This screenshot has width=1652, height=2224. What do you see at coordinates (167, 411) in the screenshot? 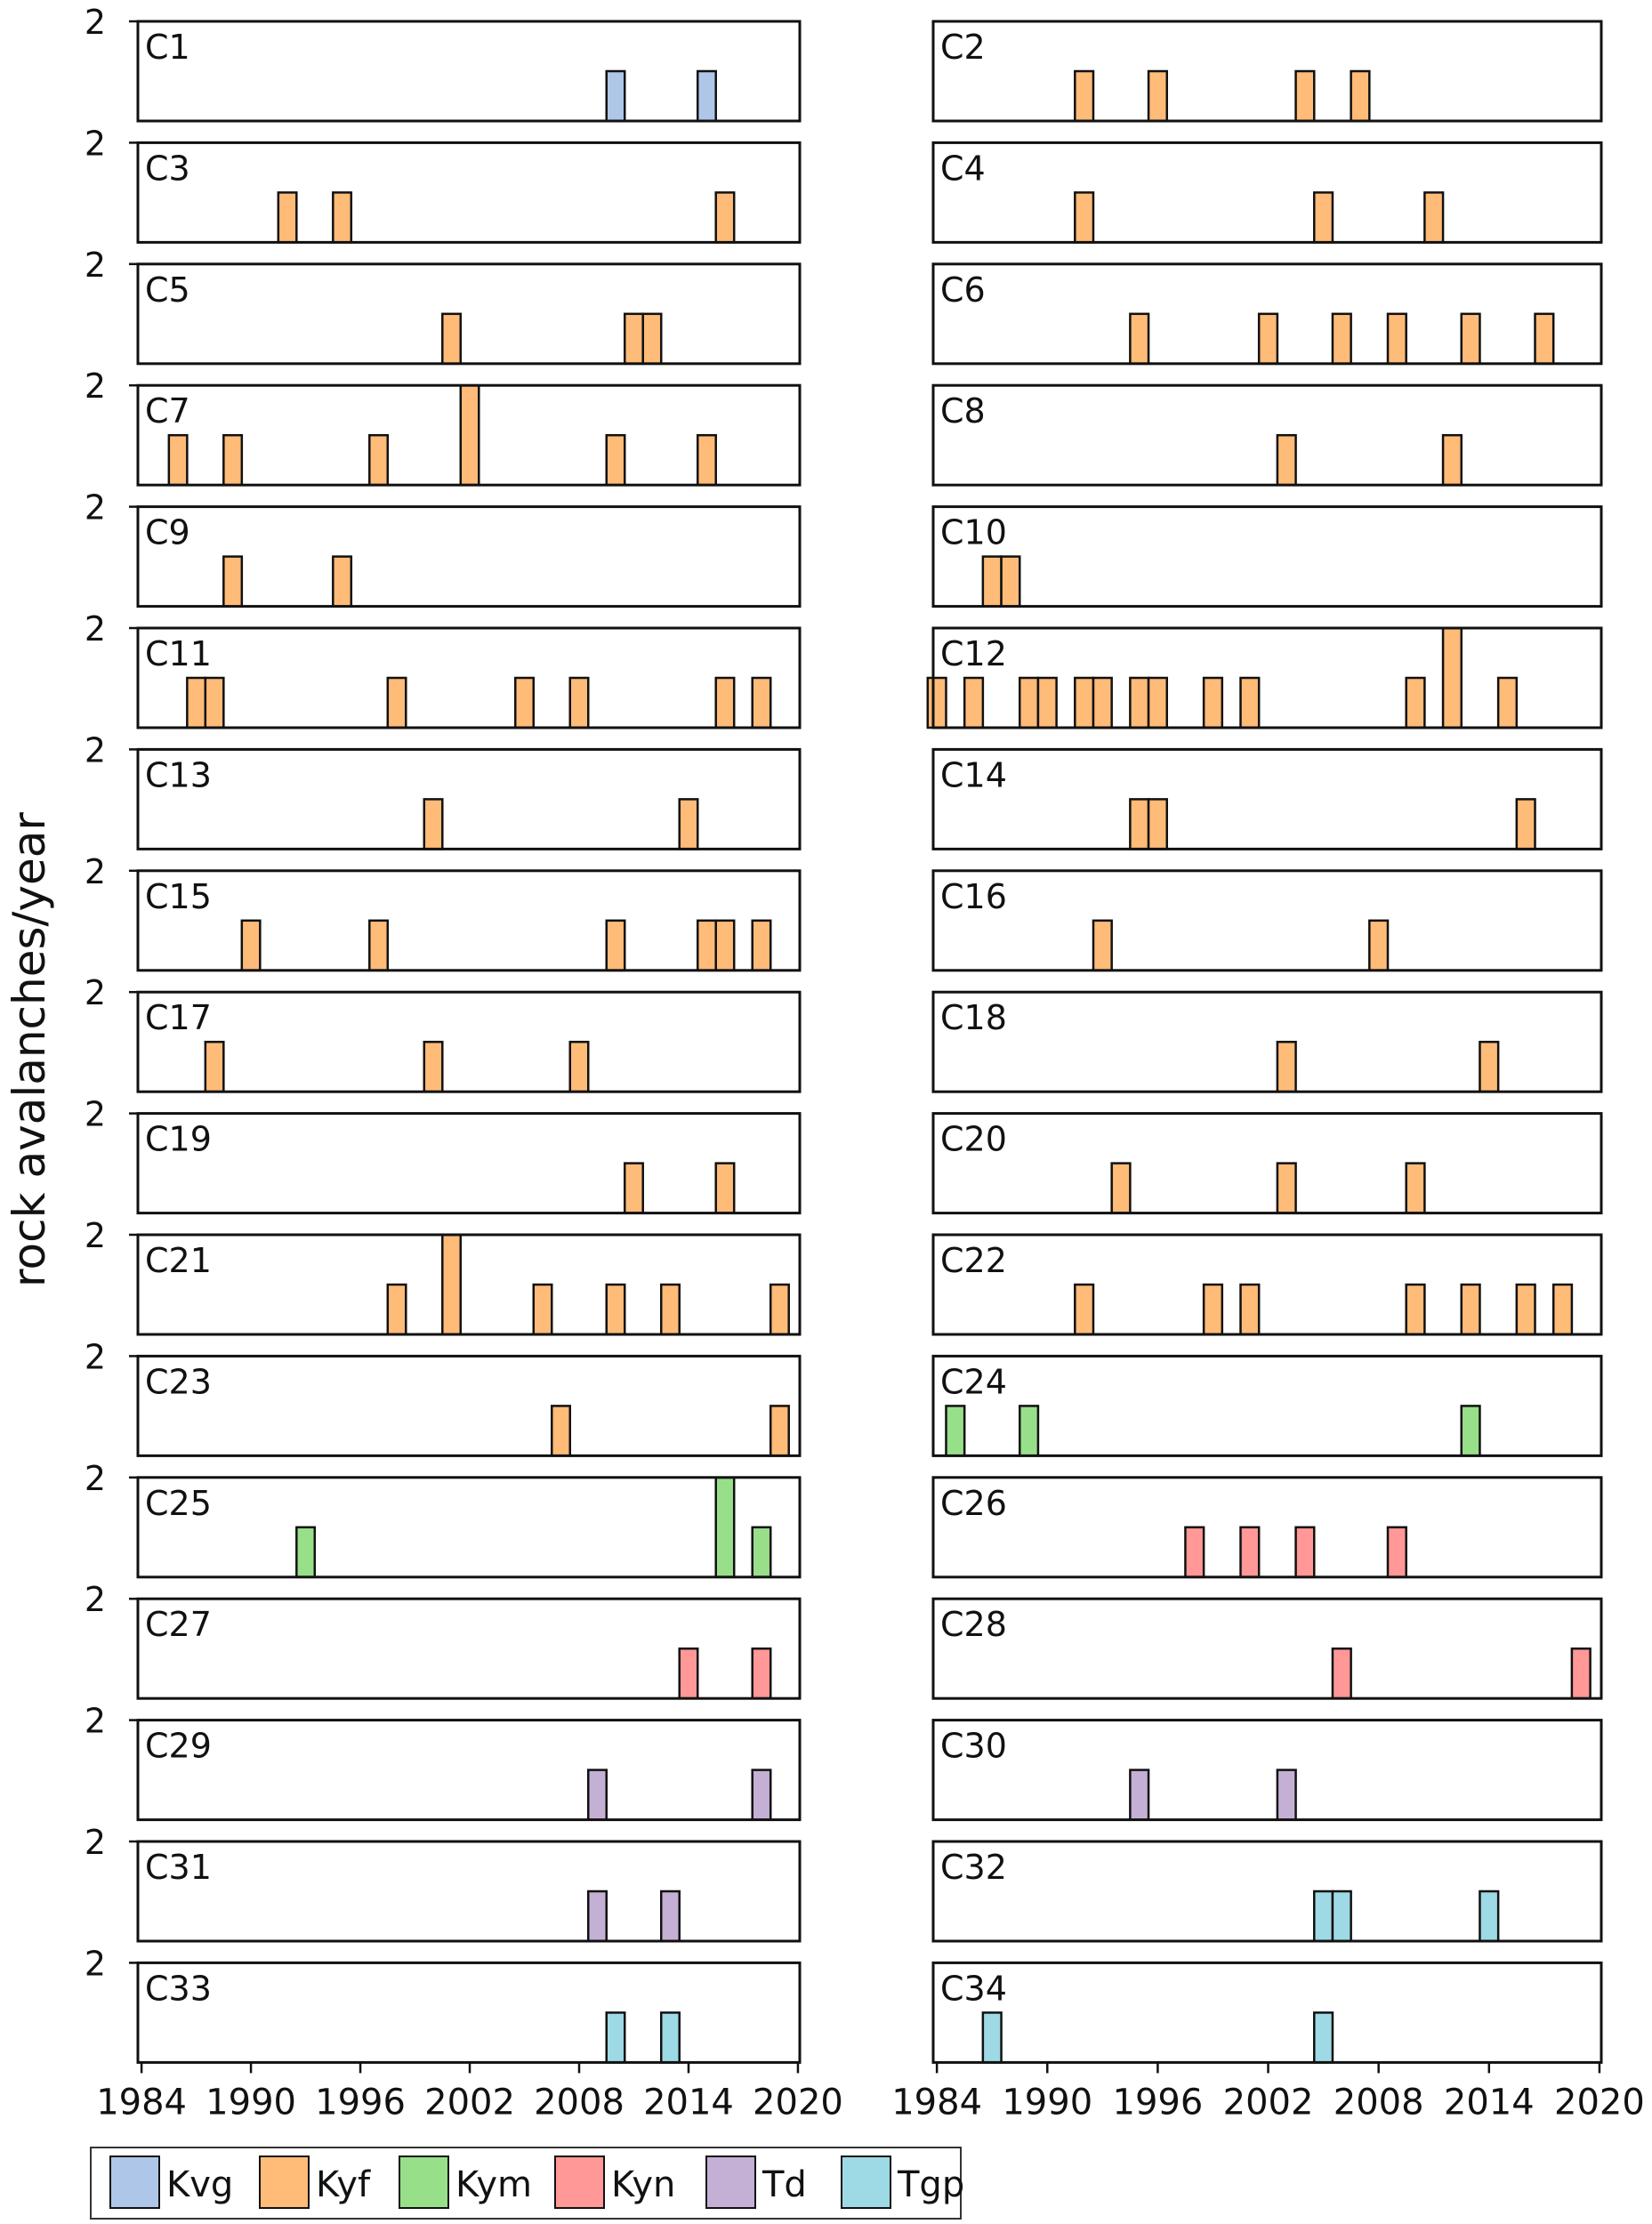
I see `panel-label: C7` at bounding box center [167, 411].